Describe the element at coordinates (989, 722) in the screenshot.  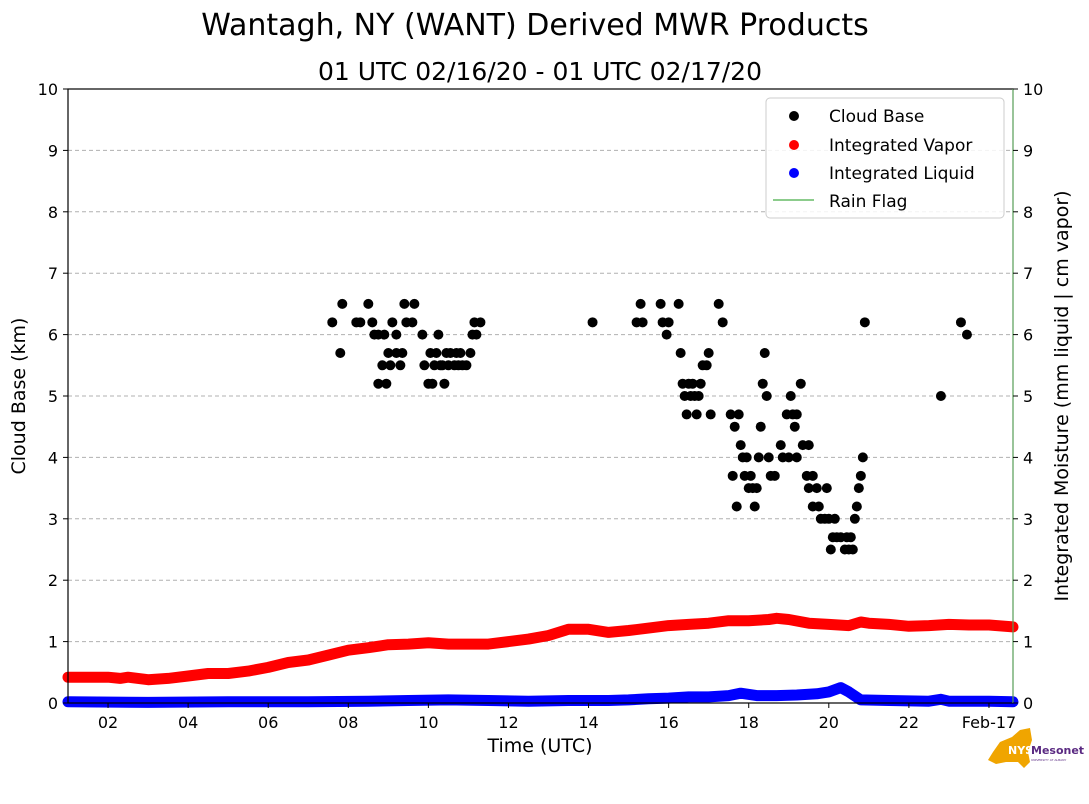
I see `x-tick-label: Feb-17` at that location.